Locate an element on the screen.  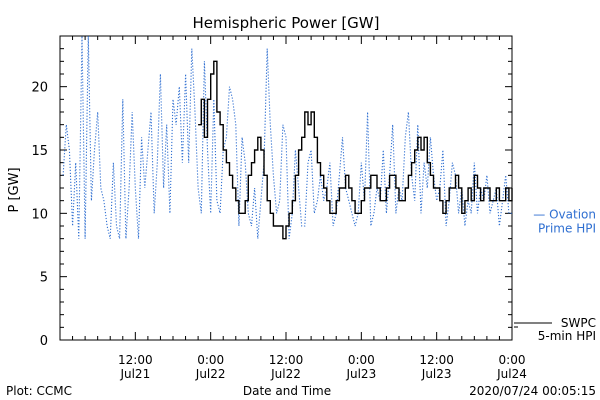
plot-credit: Plot: CCMC is located at coordinates (39, 391).